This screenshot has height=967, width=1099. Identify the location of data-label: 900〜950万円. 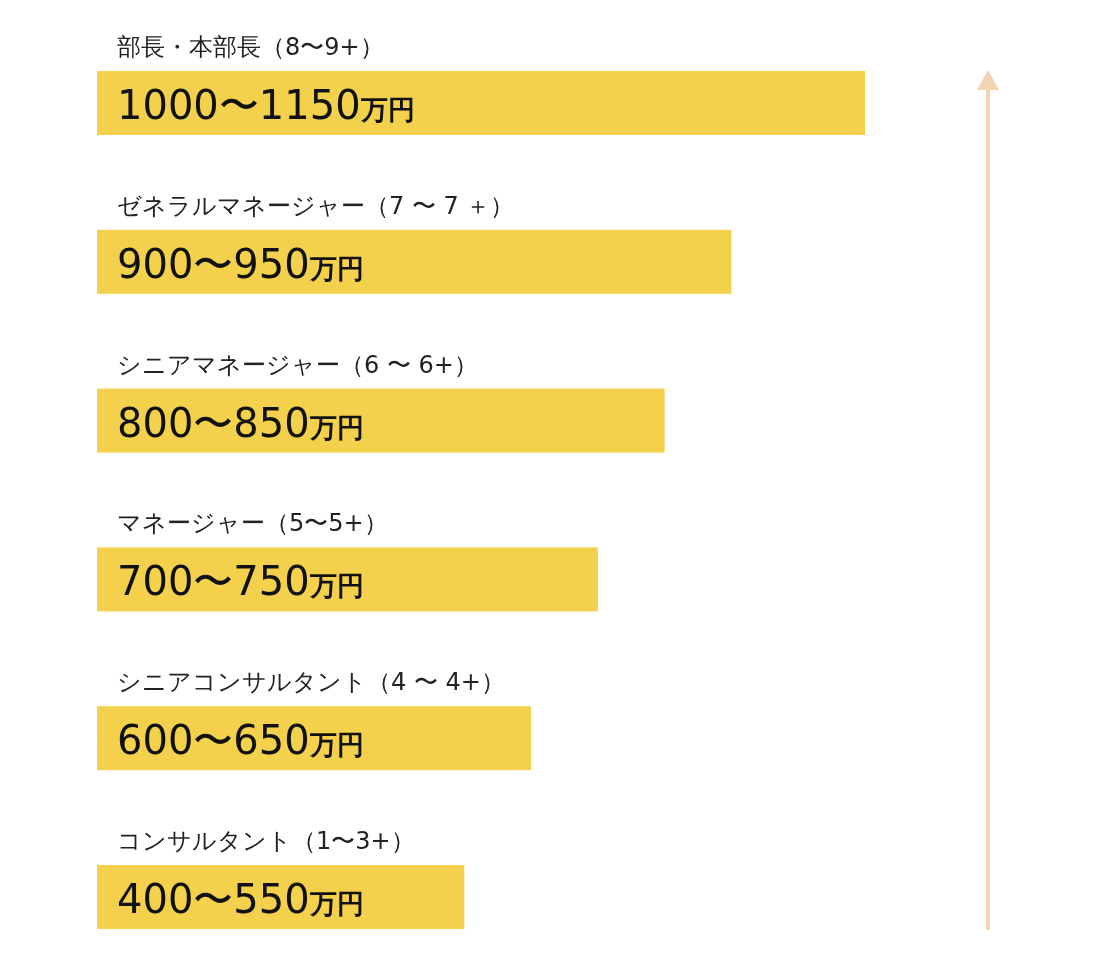
(240, 263).